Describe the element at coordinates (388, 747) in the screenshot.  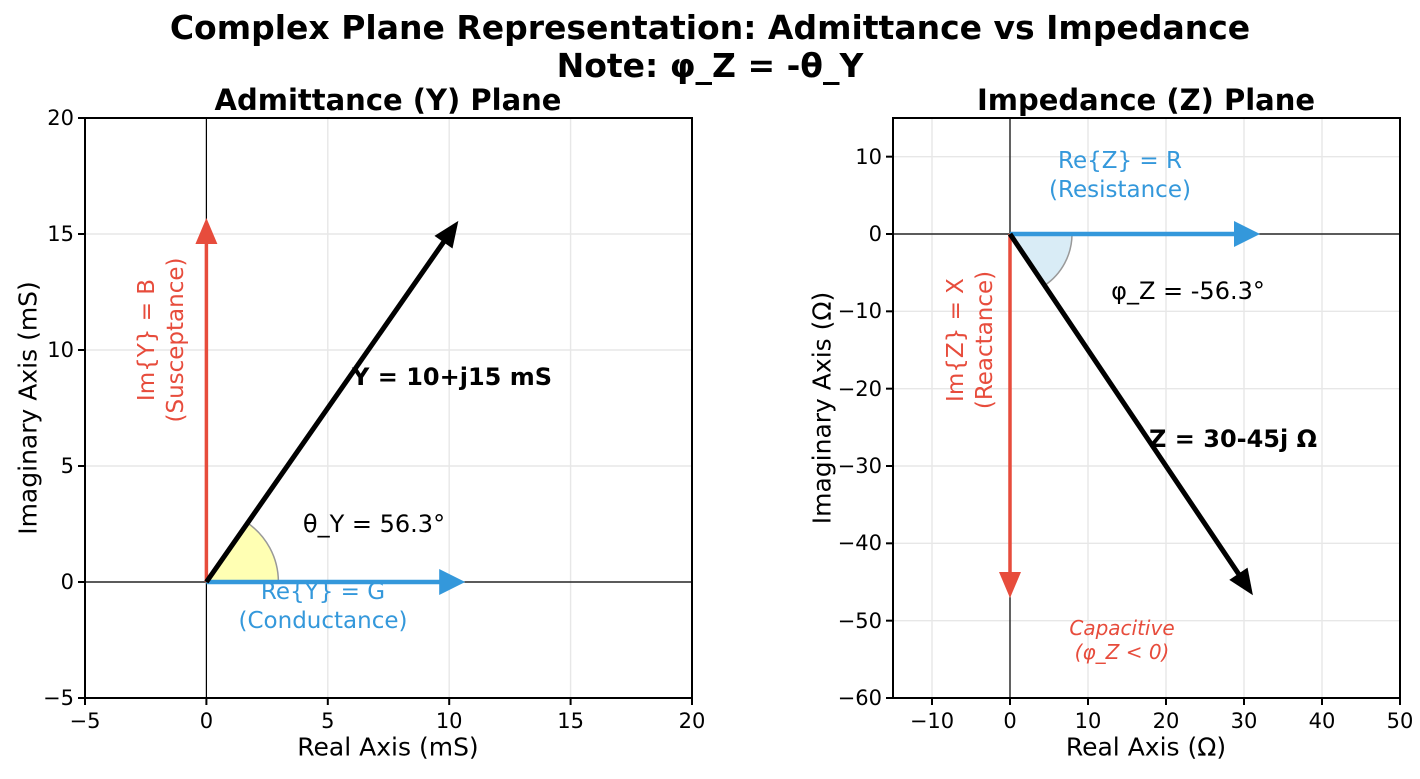
I see `left-x-axis-label: Real Axis (mS)` at that location.